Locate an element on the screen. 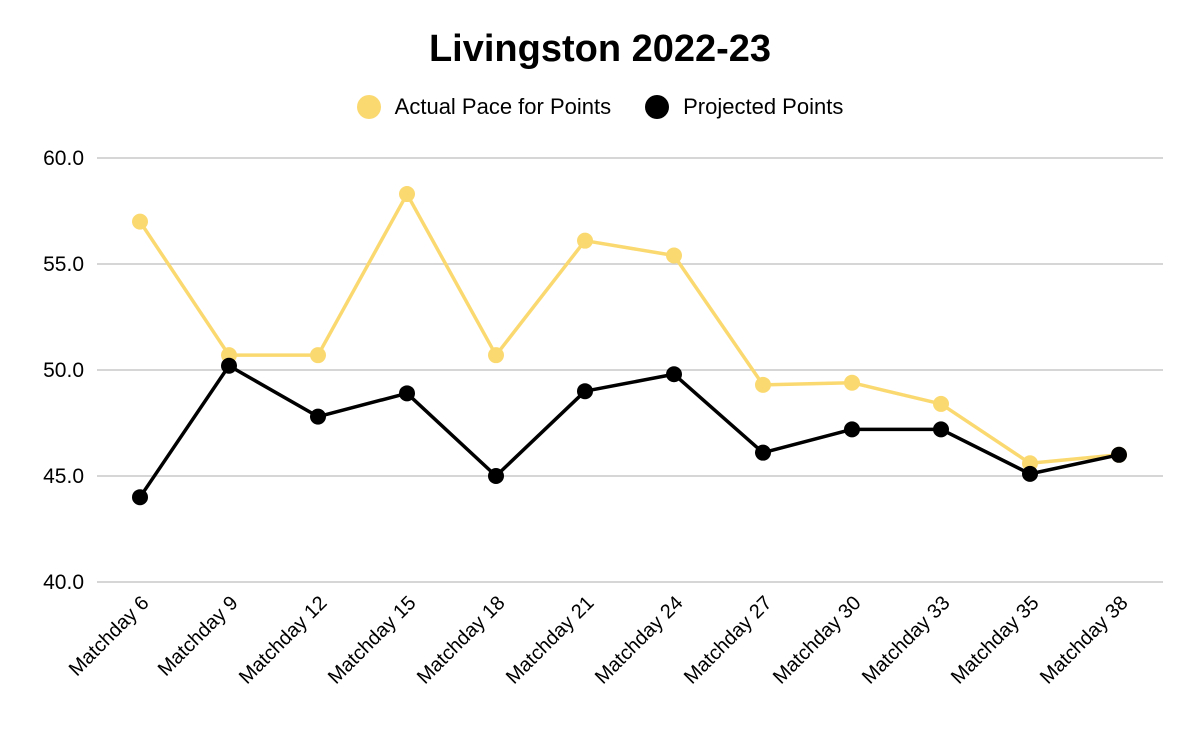 This screenshot has height=736, width=1200. legend-label-actual: Actual Pace for Points is located at coordinates (503, 106).